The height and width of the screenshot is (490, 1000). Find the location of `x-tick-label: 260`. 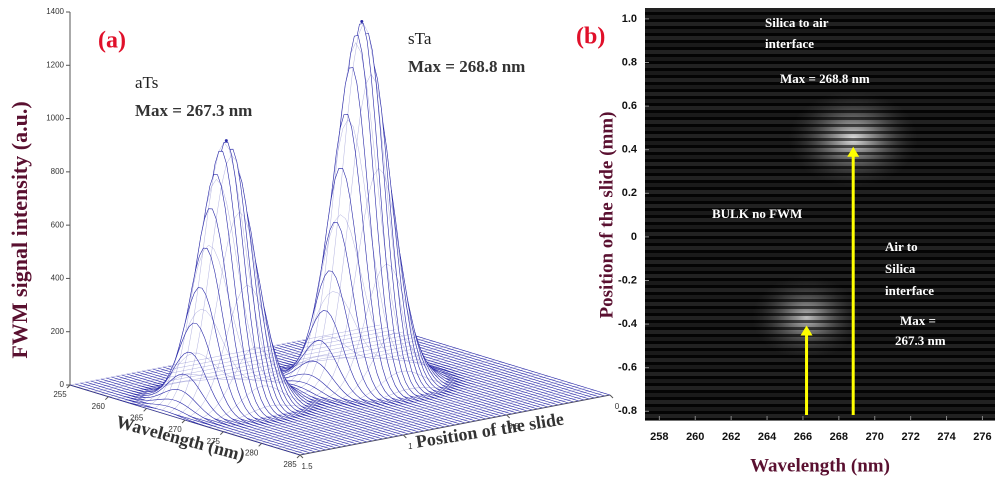

x-tick-label: 260 is located at coordinates (695, 437).